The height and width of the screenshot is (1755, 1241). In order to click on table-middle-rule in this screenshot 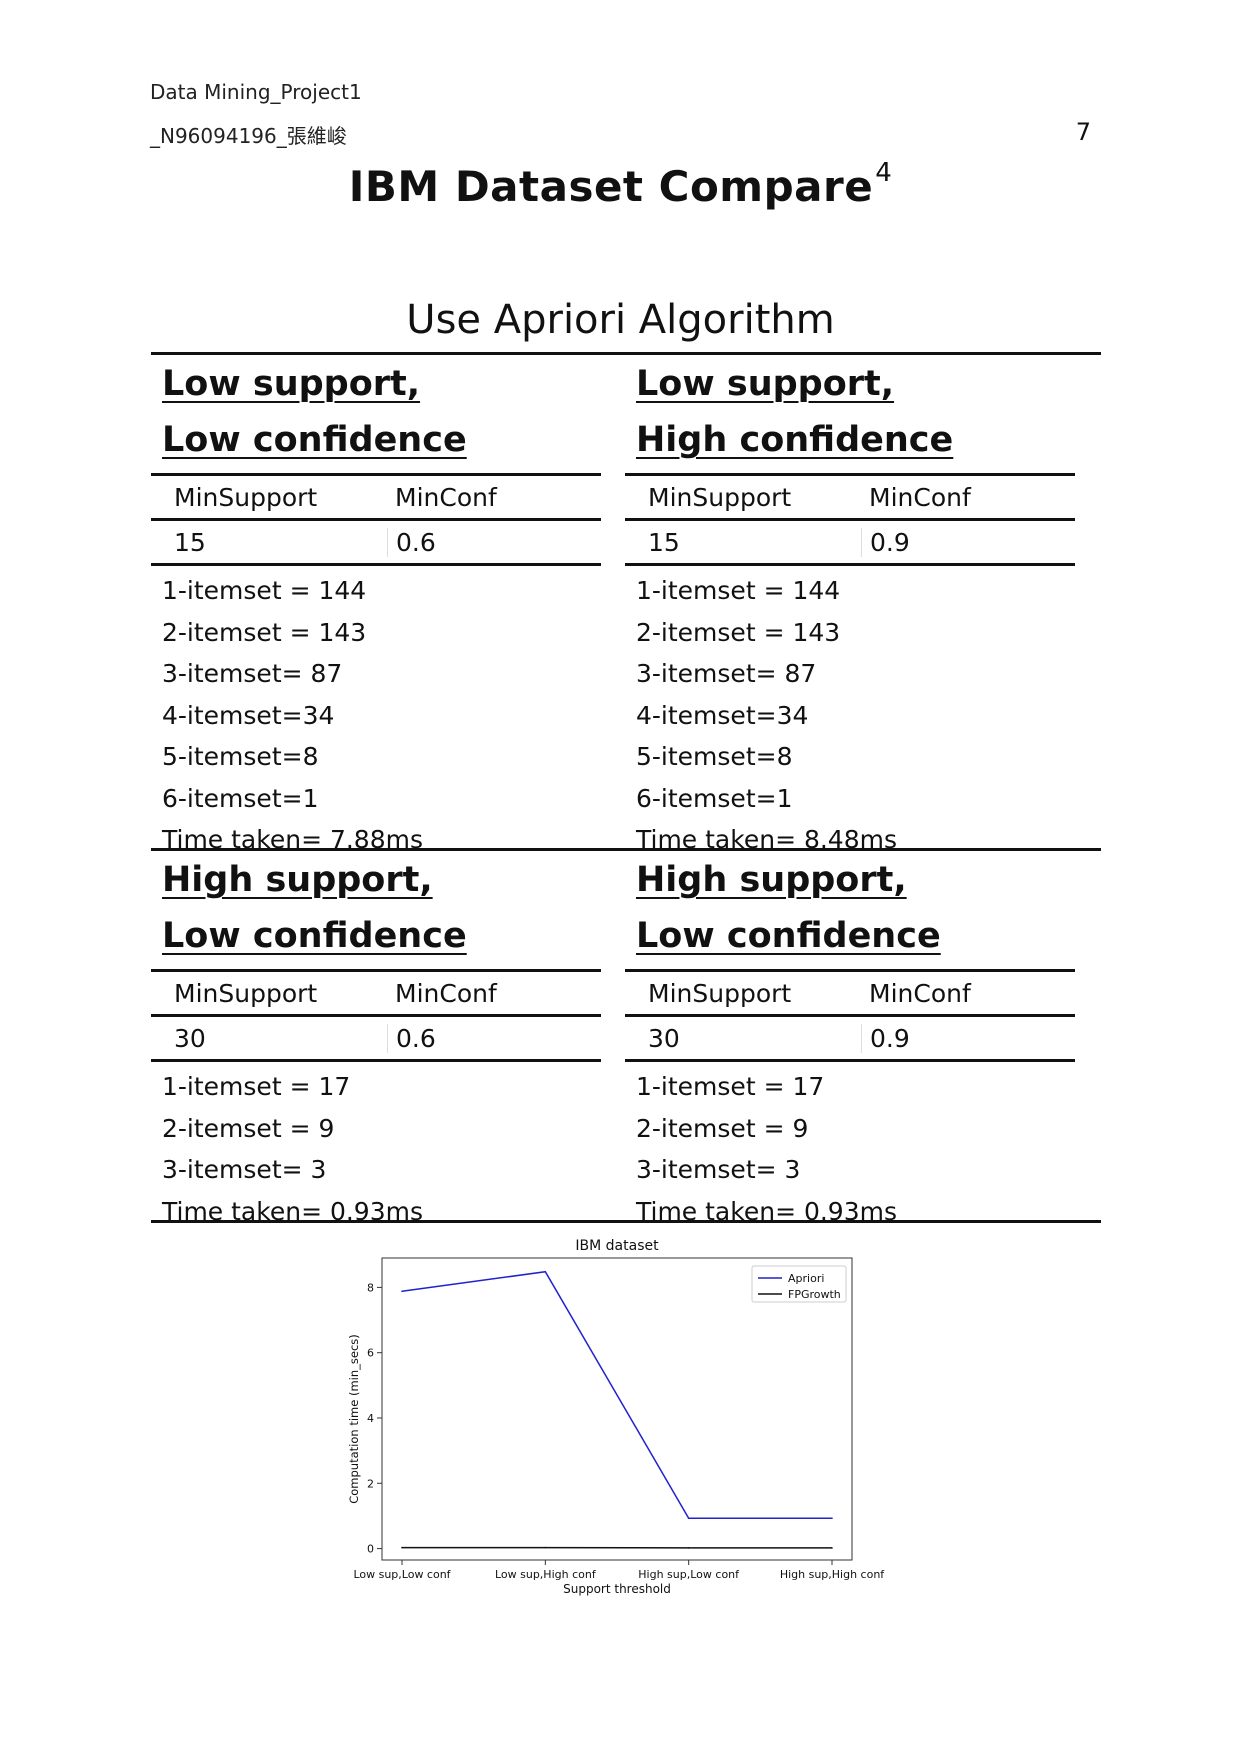, I will do `click(626, 849)`.